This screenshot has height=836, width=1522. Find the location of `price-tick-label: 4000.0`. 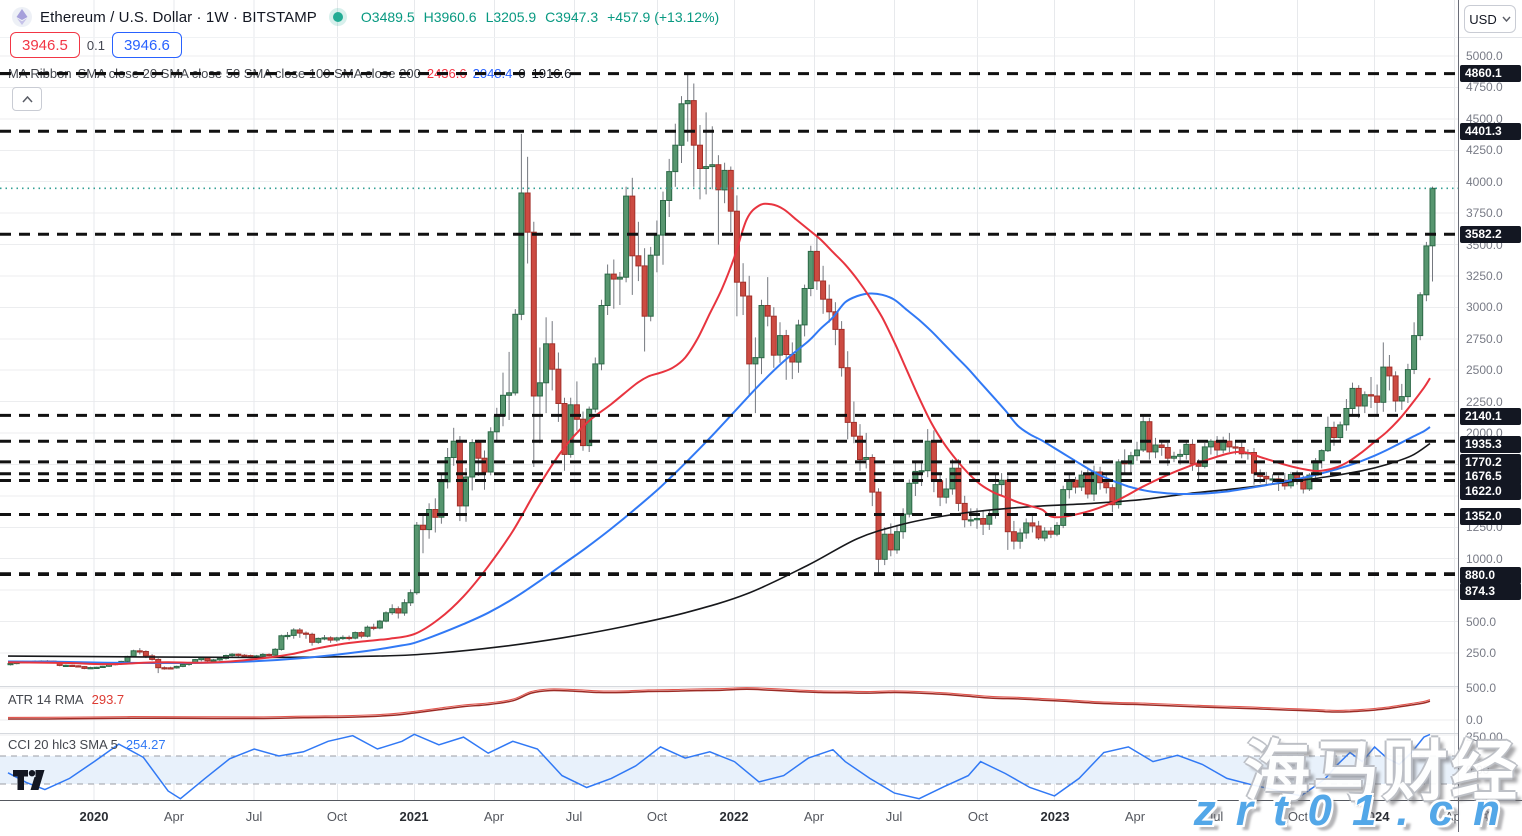

price-tick-label: 4000.0 is located at coordinates (1484, 182).